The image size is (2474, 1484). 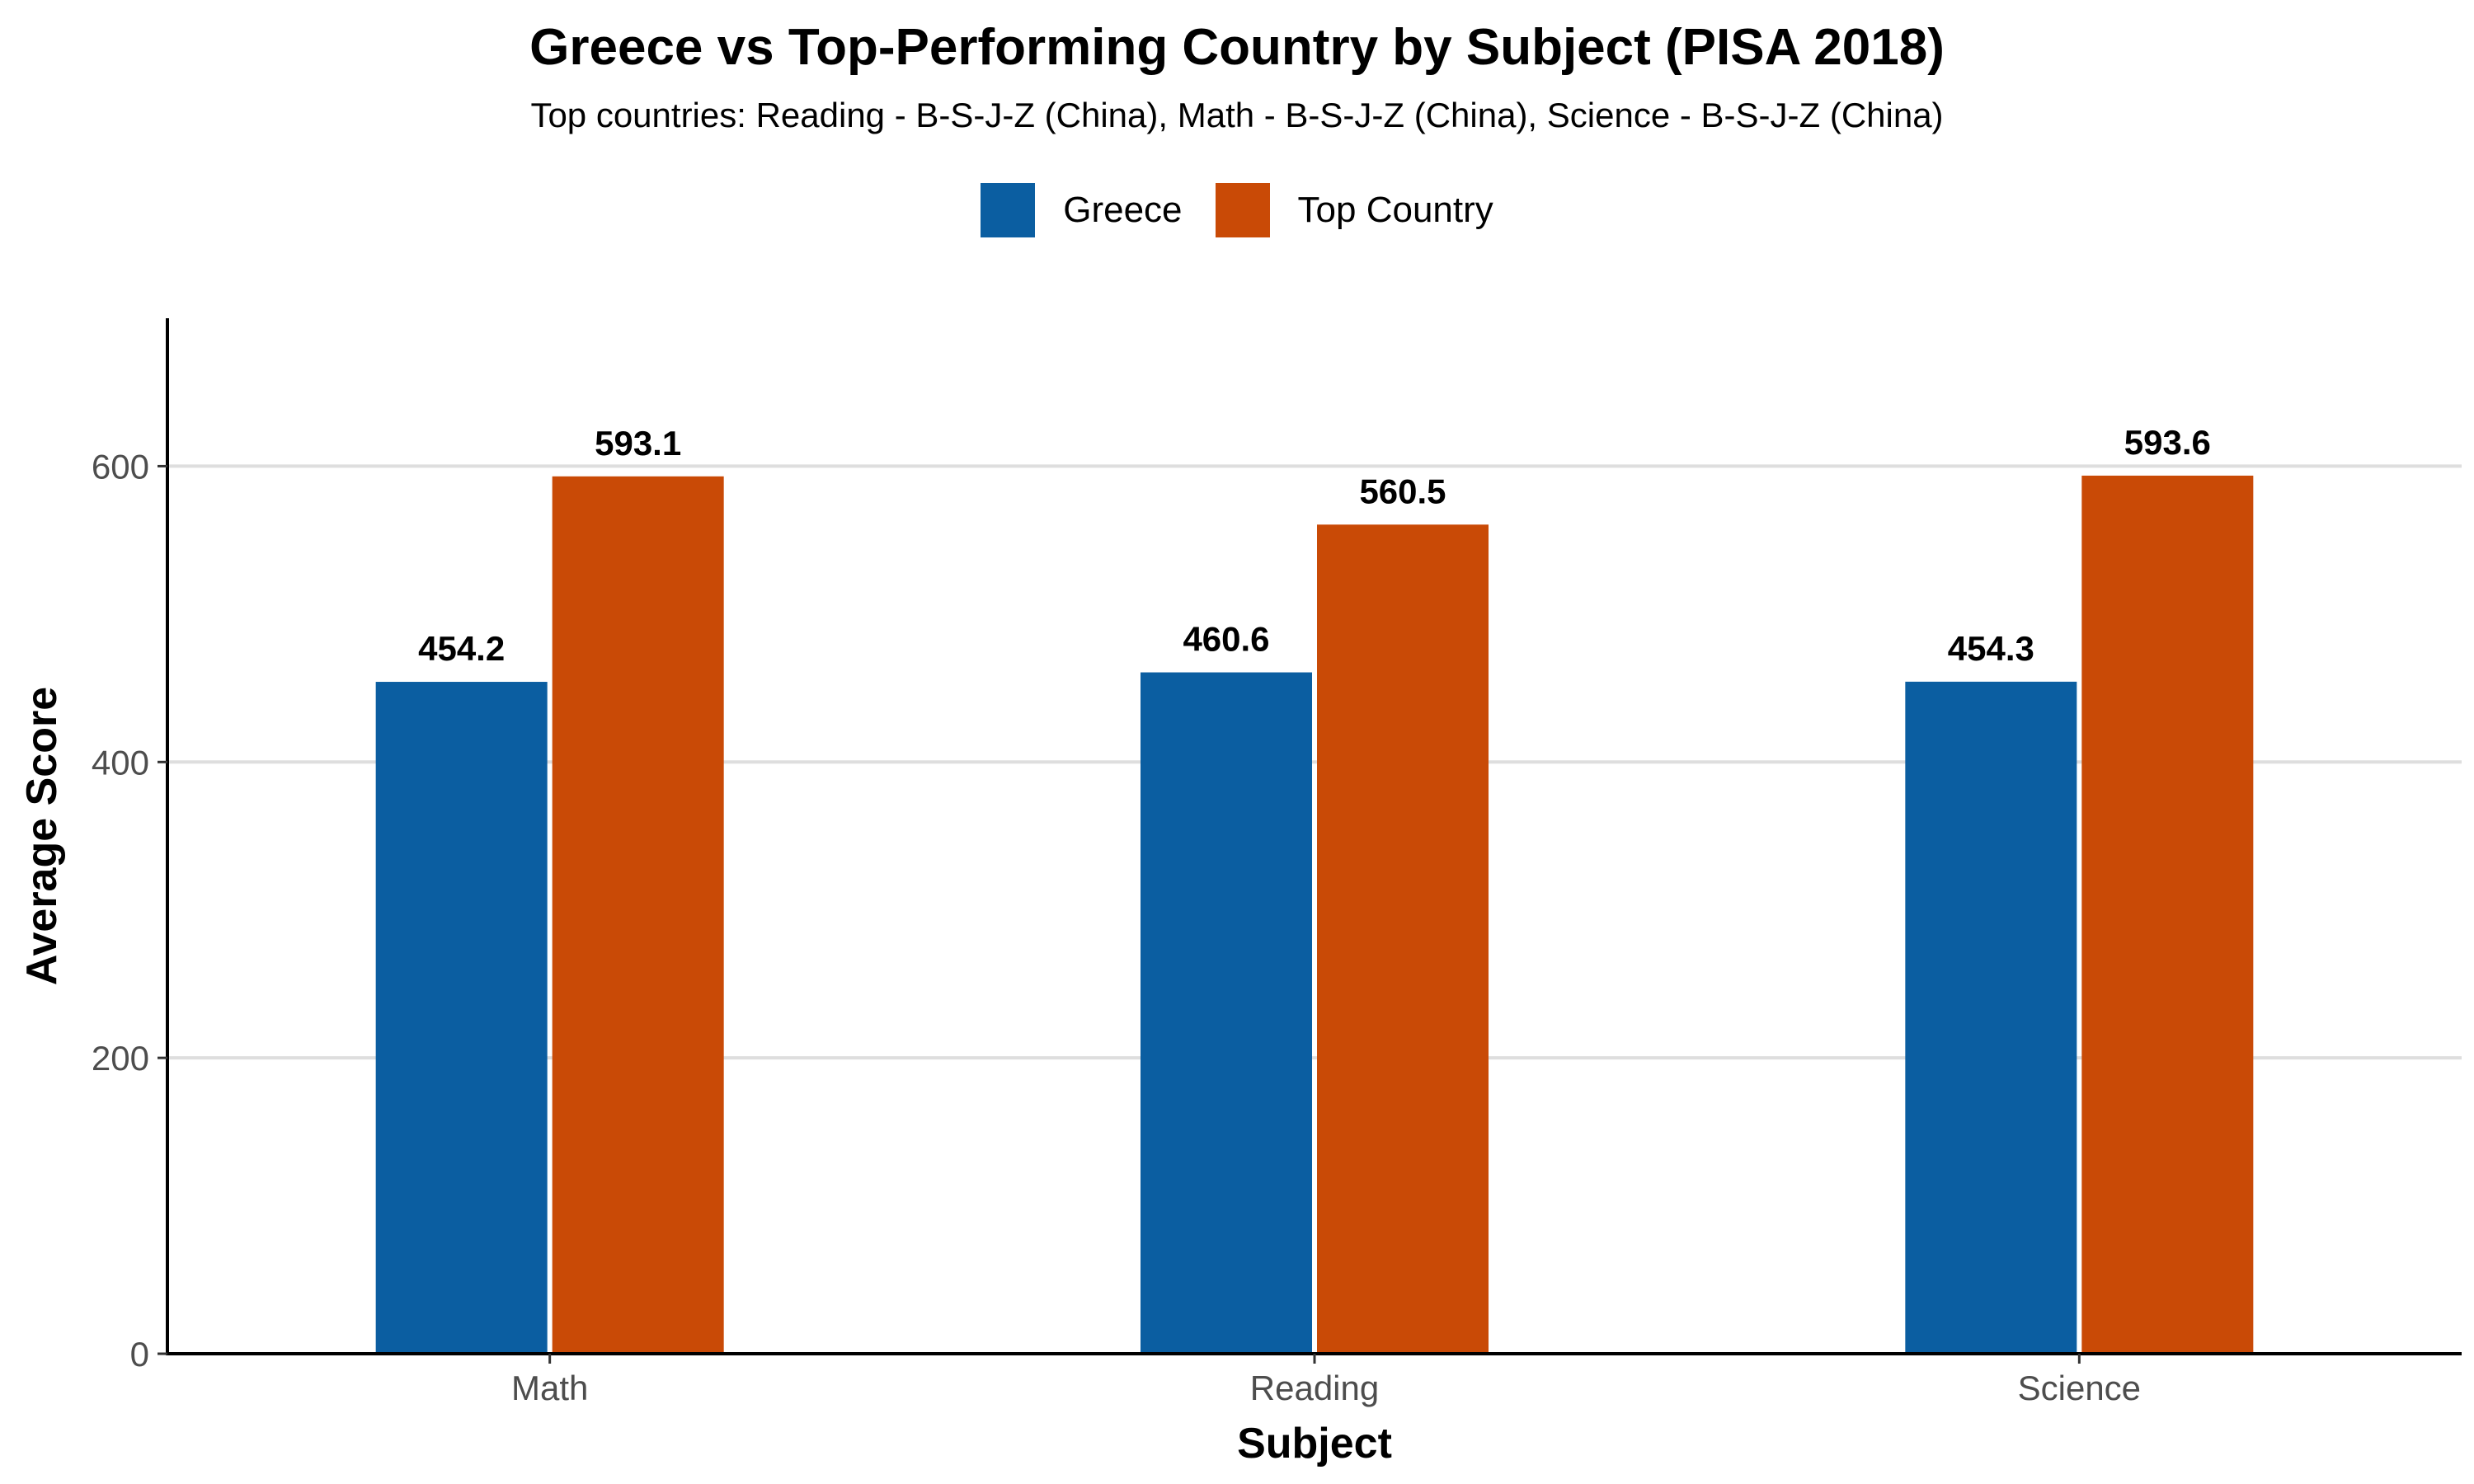 I want to click on x-axis-ticks: Math Reading Science, so click(x=1326, y=1380).